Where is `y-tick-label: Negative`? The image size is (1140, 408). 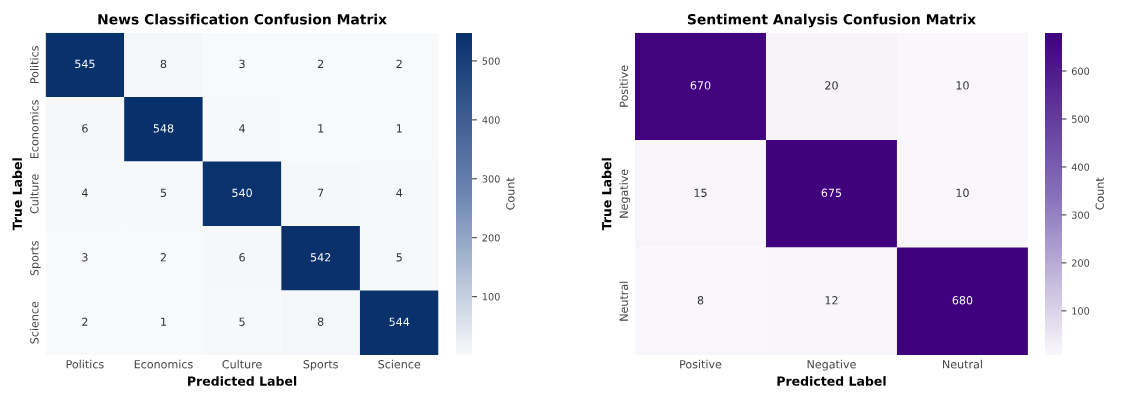
y-tick-label: Negative is located at coordinates (625, 193).